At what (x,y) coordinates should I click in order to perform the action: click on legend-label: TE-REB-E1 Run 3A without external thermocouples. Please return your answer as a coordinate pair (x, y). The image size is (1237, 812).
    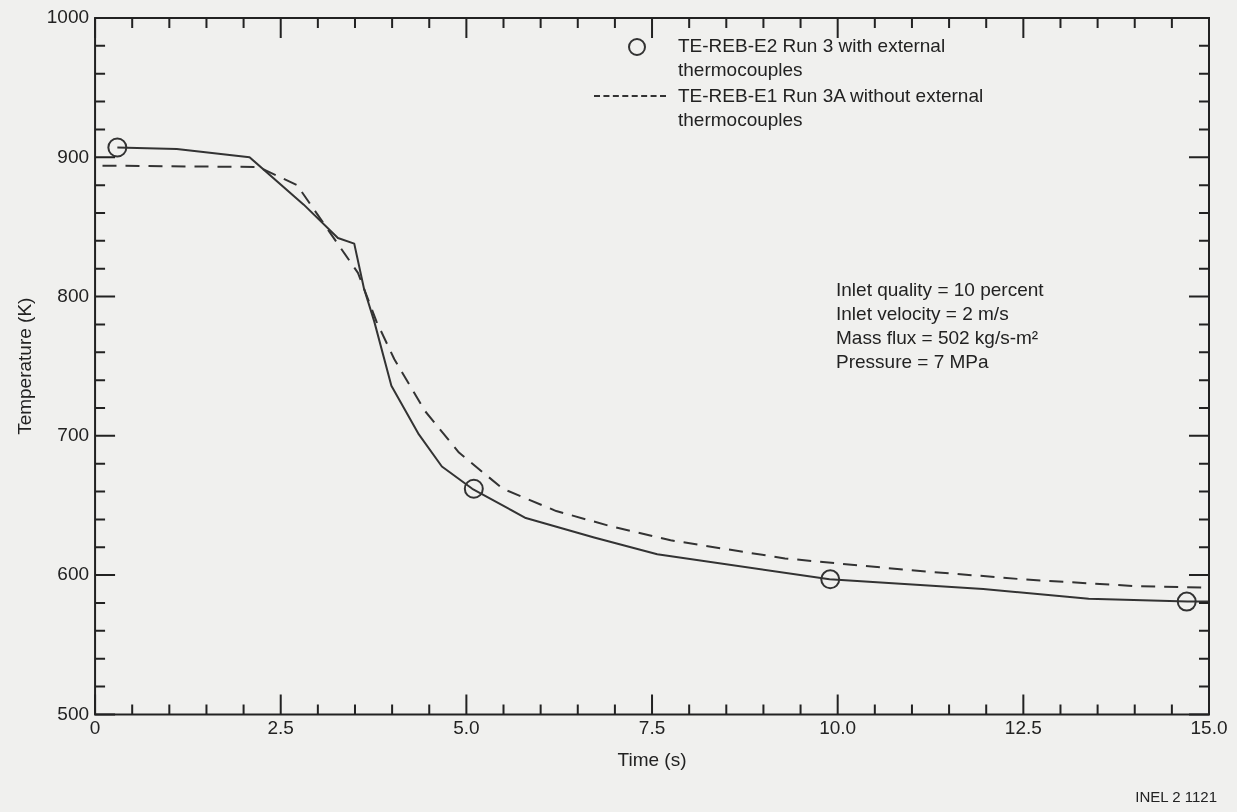
    Looking at the image, I should click on (831, 108).